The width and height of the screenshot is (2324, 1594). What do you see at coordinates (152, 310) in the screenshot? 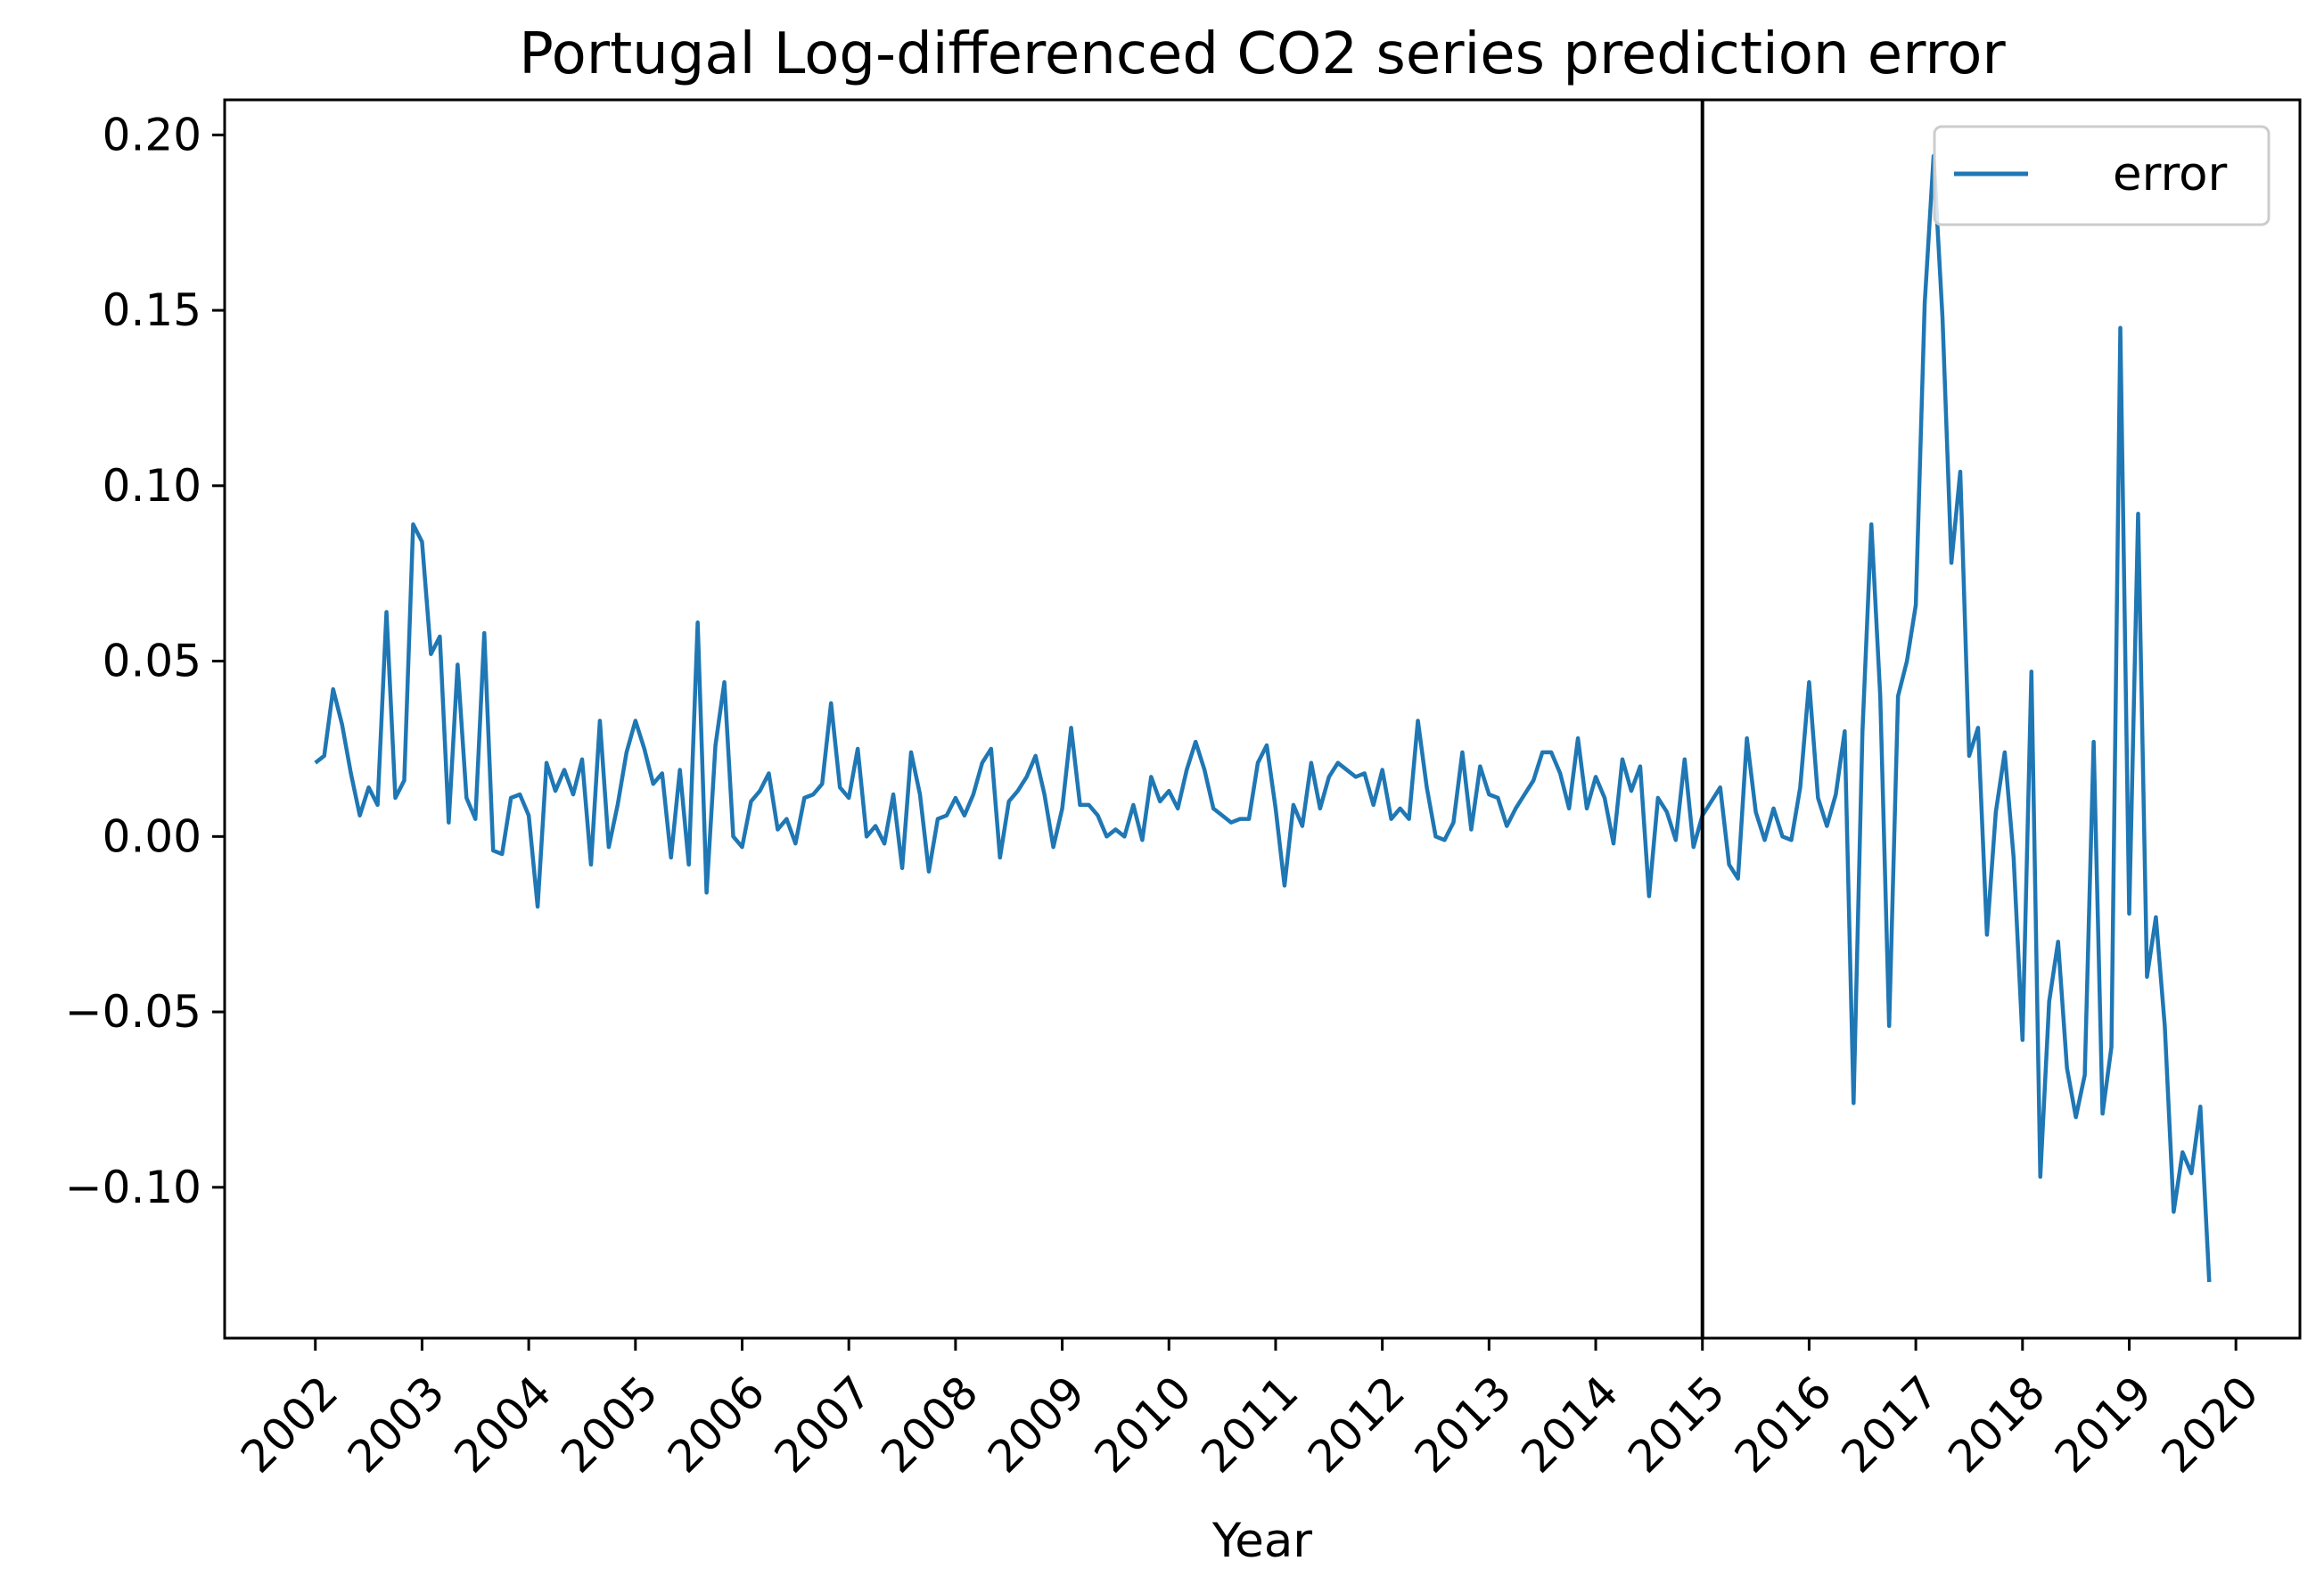
I see `y-tick-label: 0.15` at bounding box center [152, 310].